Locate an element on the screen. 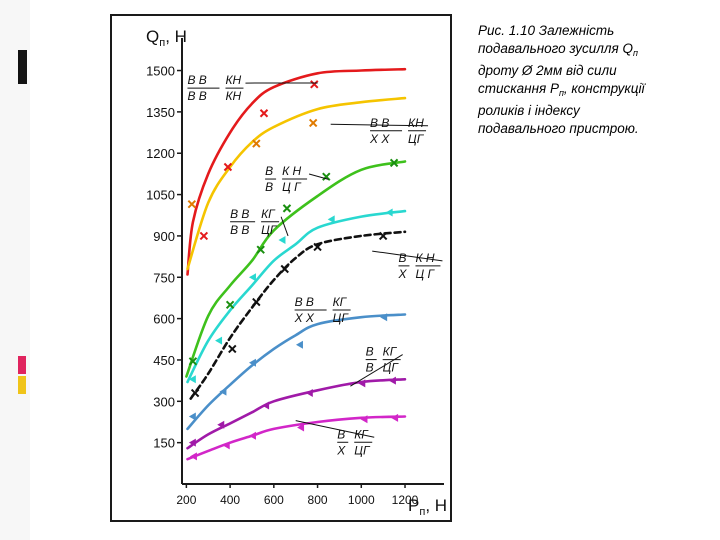 This screenshot has height=540, width=720. x-tick-label: 800 is located at coordinates (318, 500).